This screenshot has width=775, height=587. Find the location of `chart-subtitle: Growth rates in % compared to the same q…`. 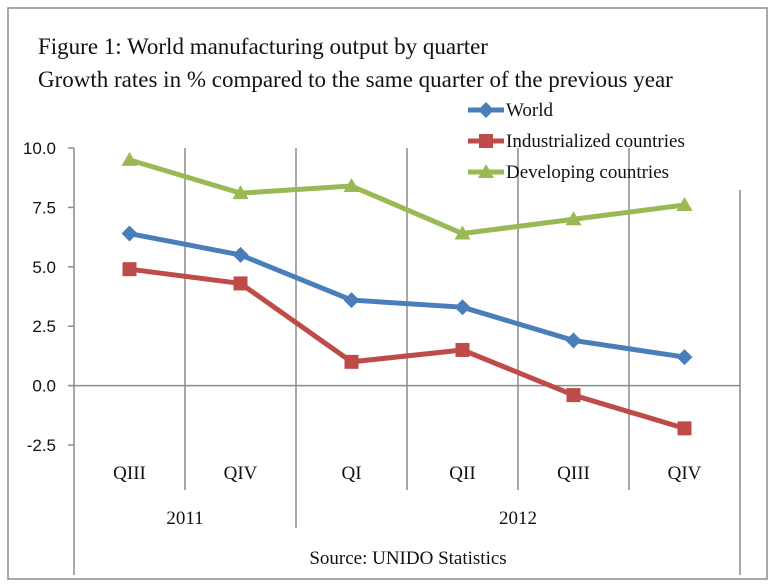

chart-subtitle: Growth rates in % compared to the same q… is located at coordinates (355, 79).